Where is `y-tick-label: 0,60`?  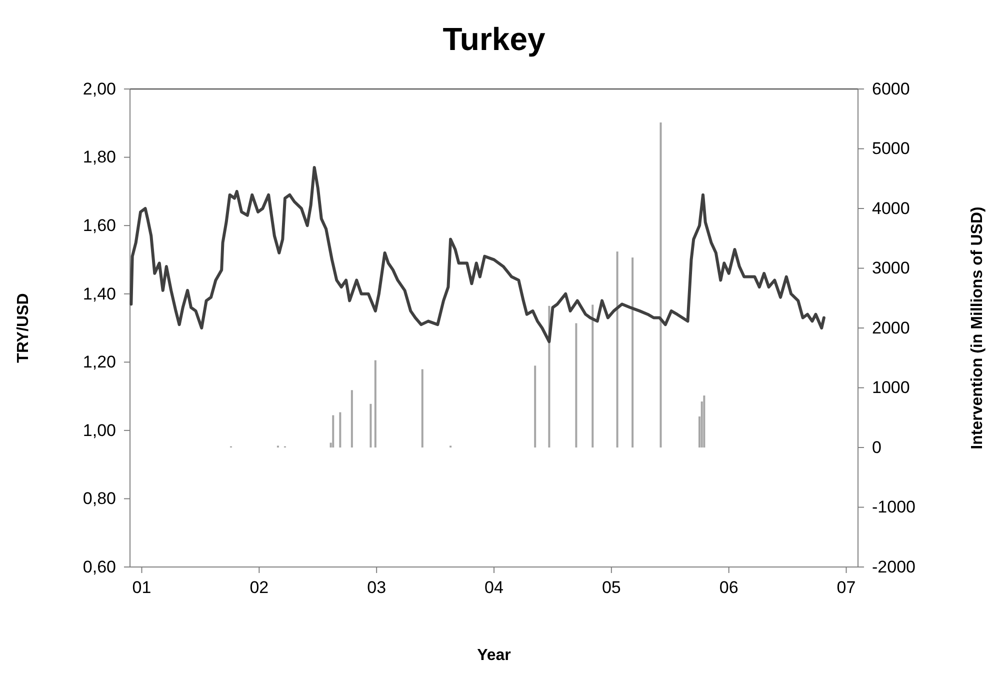 y-tick-label: 0,60 is located at coordinates (99, 566).